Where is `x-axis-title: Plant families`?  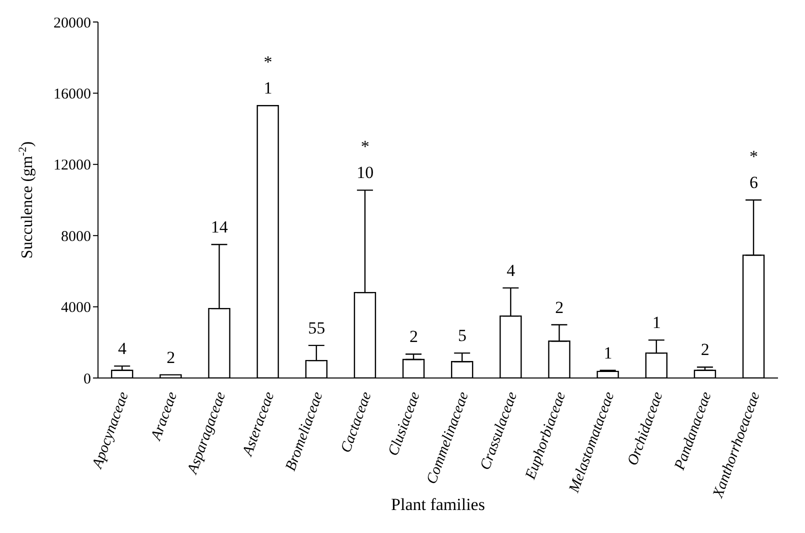 x-axis-title: Plant families is located at coordinates (438, 504).